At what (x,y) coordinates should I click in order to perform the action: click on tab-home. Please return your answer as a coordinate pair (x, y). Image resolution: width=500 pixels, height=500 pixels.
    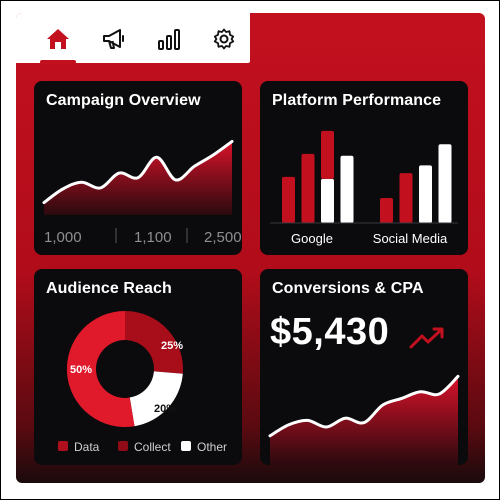
    Looking at the image, I should click on (58, 39).